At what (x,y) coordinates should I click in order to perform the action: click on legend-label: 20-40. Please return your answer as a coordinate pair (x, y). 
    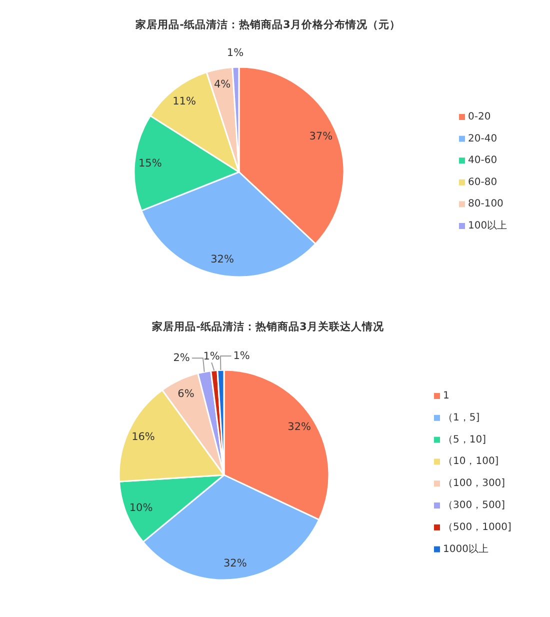
    Looking at the image, I should click on (483, 138).